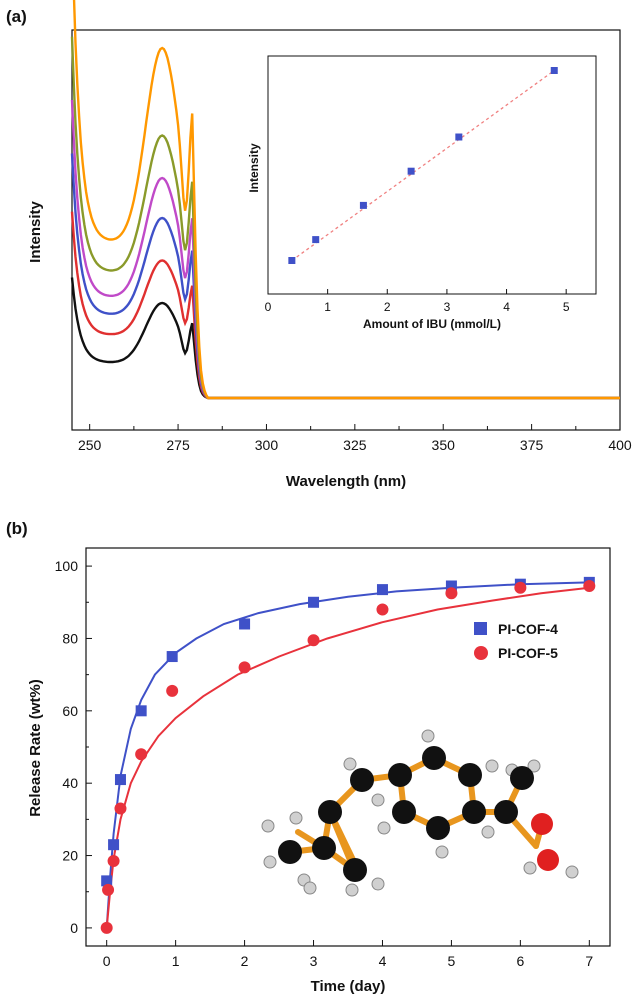 Image resolution: width=635 pixels, height=994 pixels. What do you see at coordinates (383, 961) in the screenshot?
I see `panel-b-x-tick-label: 4` at bounding box center [383, 961].